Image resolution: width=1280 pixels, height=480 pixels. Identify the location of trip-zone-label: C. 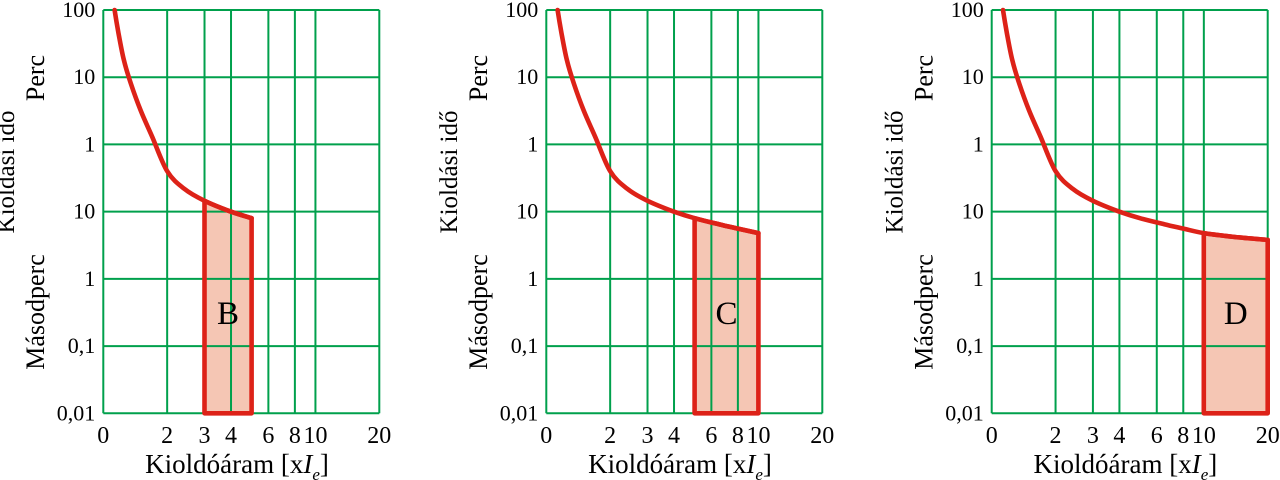
(726, 314).